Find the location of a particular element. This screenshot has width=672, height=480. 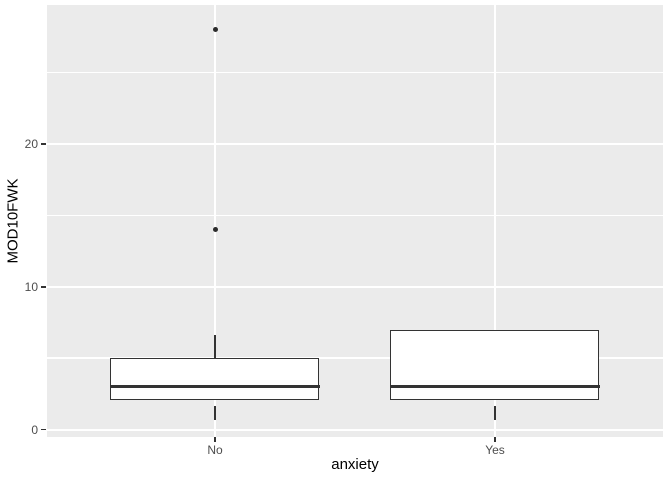

gridline-x-major-yes is located at coordinates (495, 221).